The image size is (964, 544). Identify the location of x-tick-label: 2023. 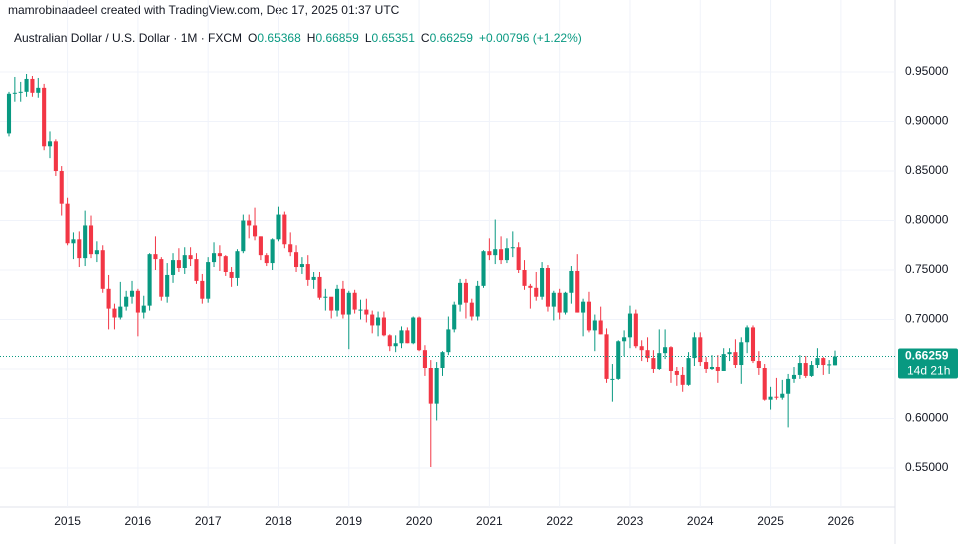
(630, 521).